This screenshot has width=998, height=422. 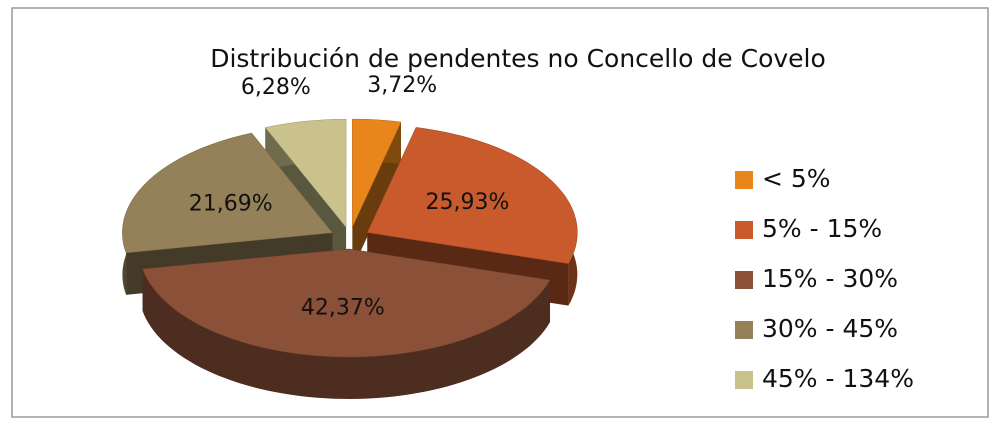 What do you see at coordinates (830, 328) in the screenshot?
I see `legend-label: 30% - 45%` at bounding box center [830, 328].